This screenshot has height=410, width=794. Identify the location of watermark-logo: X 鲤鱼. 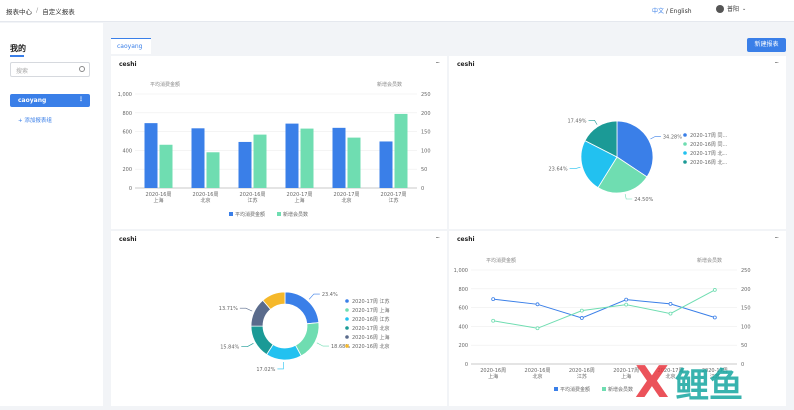
(689, 381).